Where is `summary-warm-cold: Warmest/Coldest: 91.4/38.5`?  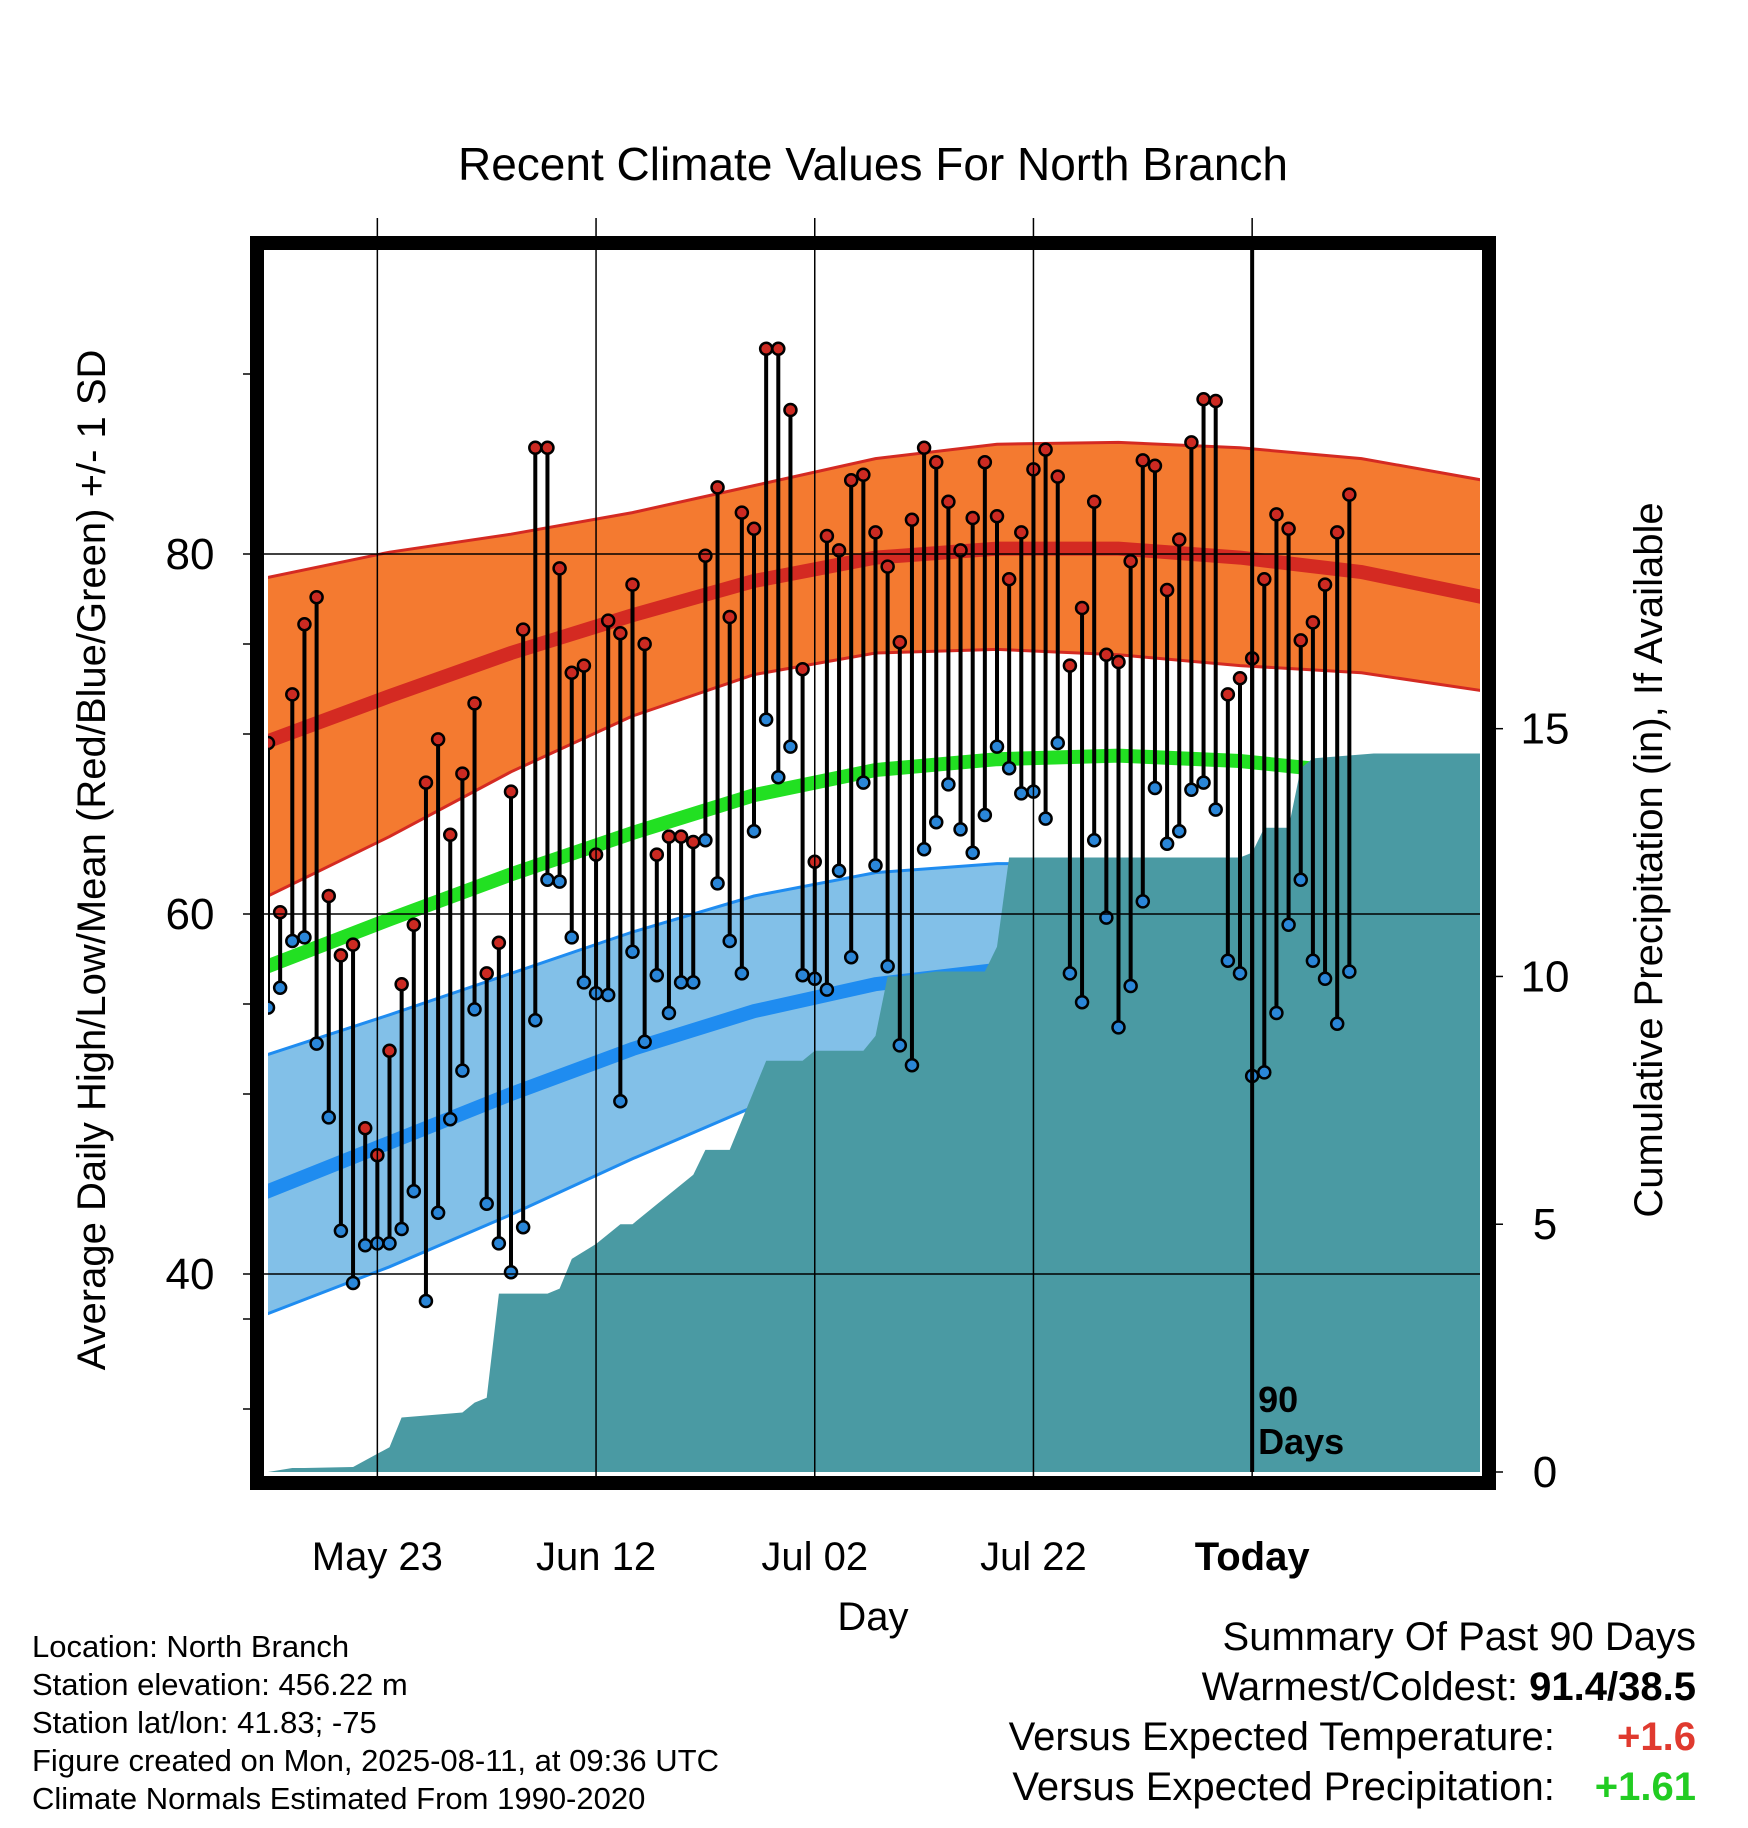 summary-warm-cold: Warmest/Coldest: 91.4/38.5 is located at coordinates (1352, 1687).